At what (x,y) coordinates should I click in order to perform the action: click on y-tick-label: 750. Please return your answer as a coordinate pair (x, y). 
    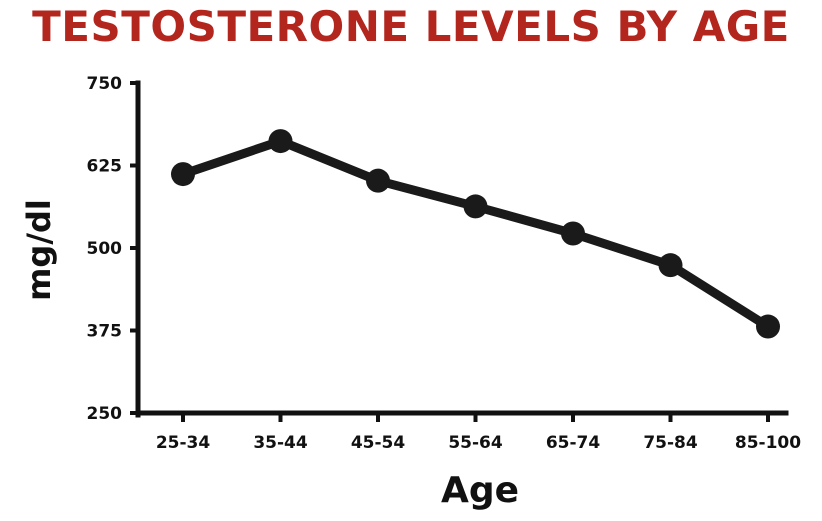
    Looking at the image, I should click on (105, 84).